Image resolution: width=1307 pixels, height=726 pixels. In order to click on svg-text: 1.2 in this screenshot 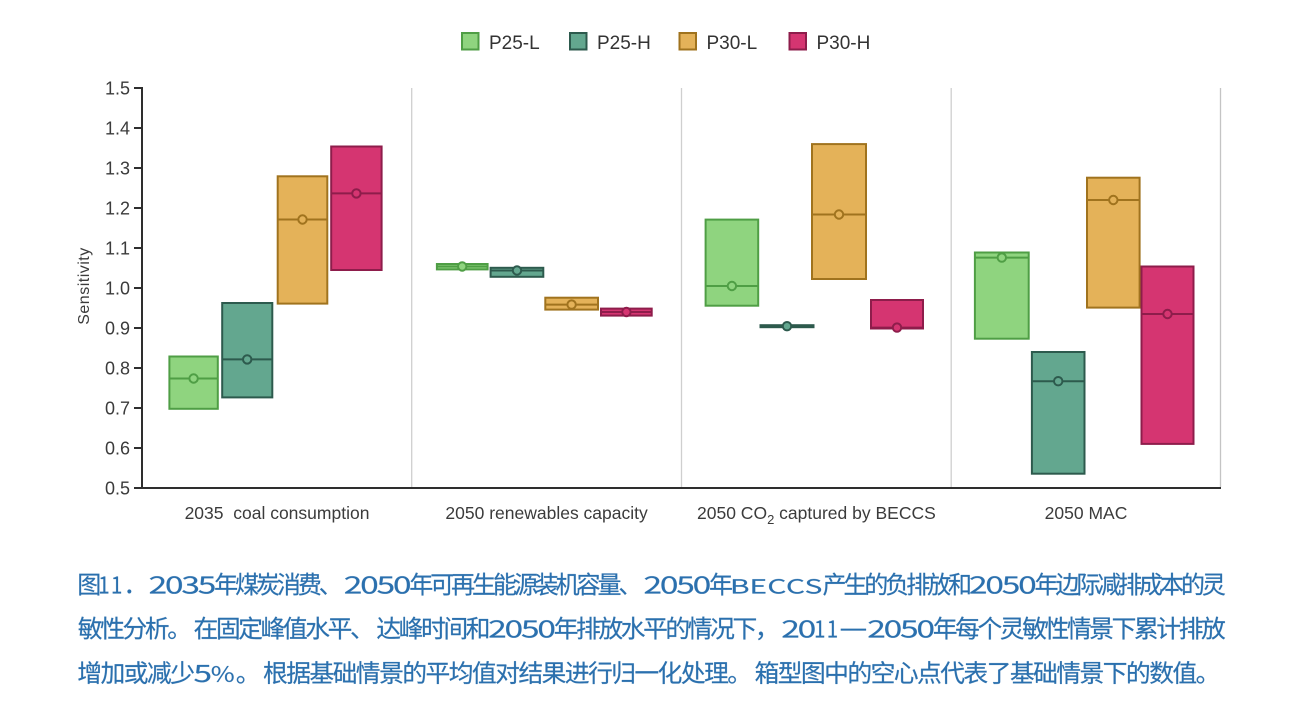, I will do `click(117, 209)`.